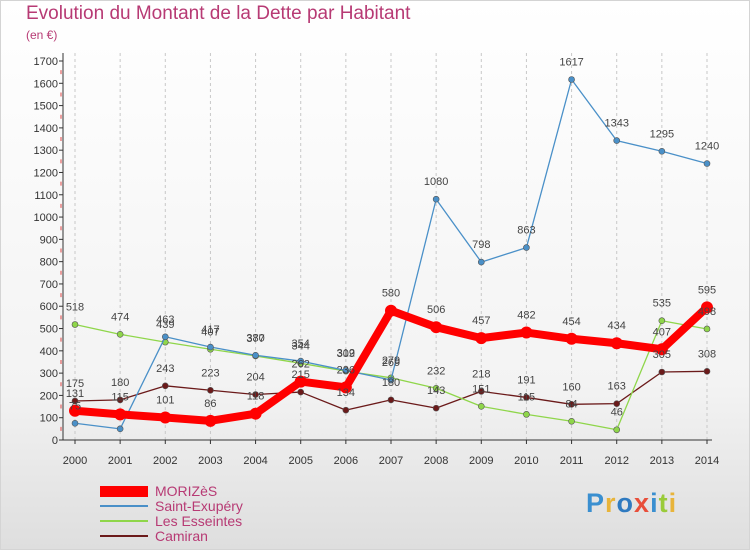 This screenshot has height=550, width=750. What do you see at coordinates (673, 503) in the screenshot?
I see `logo-letter: i` at bounding box center [673, 503].